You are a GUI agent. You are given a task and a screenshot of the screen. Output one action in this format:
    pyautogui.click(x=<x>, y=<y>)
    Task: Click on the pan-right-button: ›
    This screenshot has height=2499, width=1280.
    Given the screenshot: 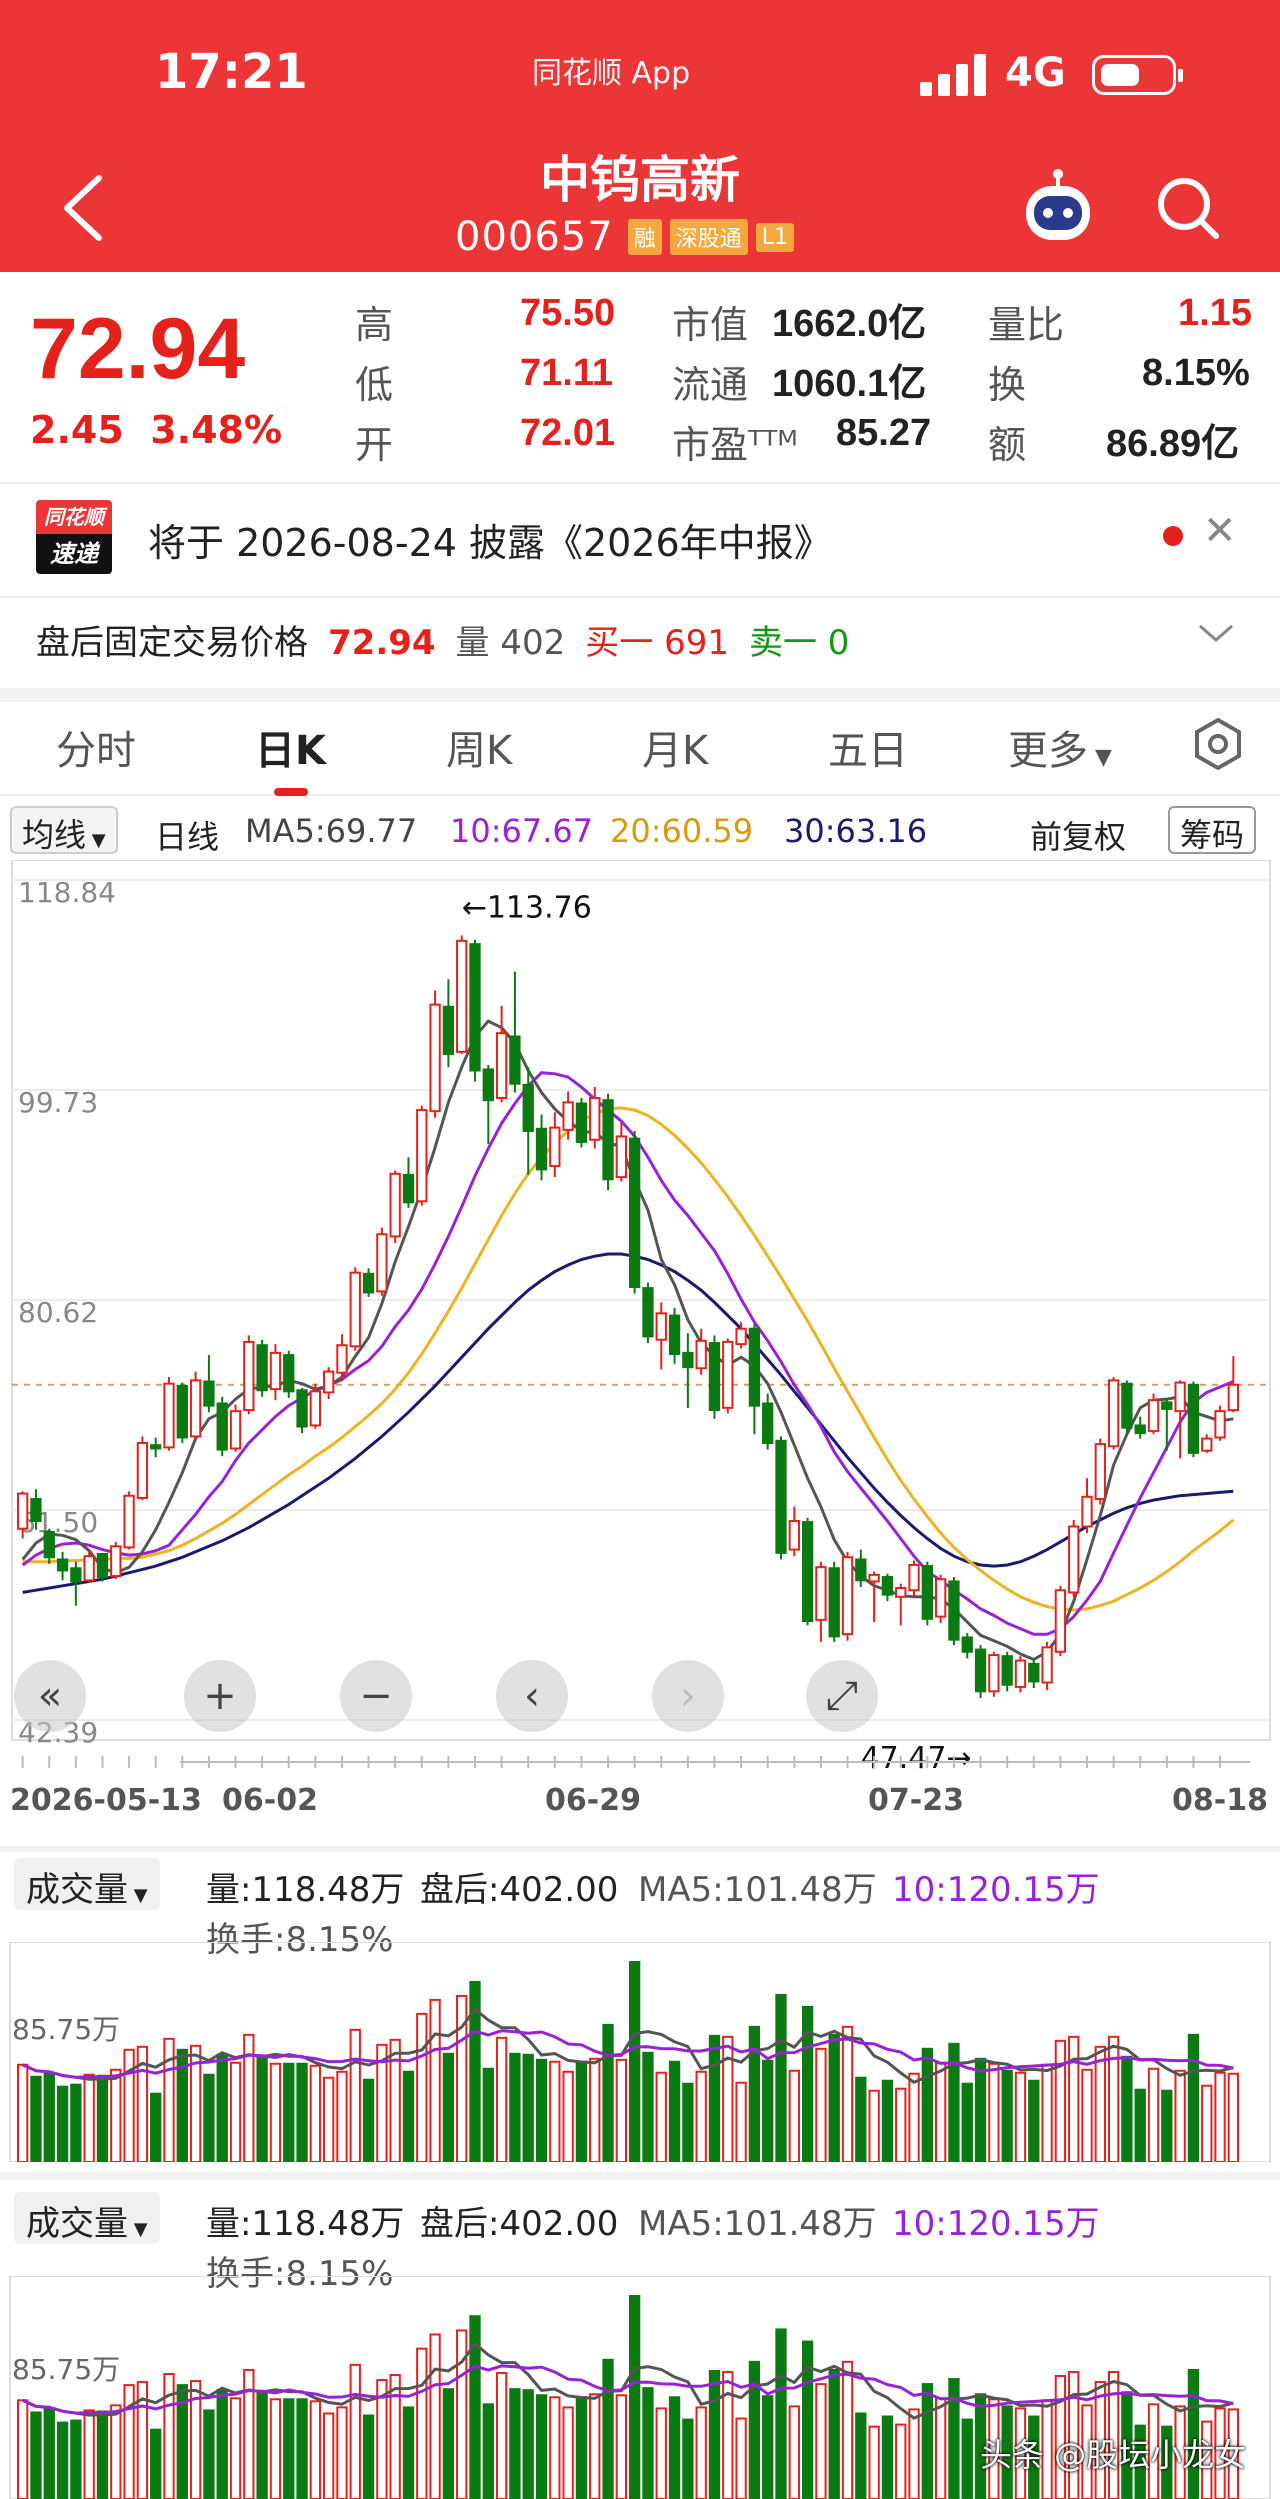 What is the action you would take?
    pyautogui.click(x=688, y=1696)
    